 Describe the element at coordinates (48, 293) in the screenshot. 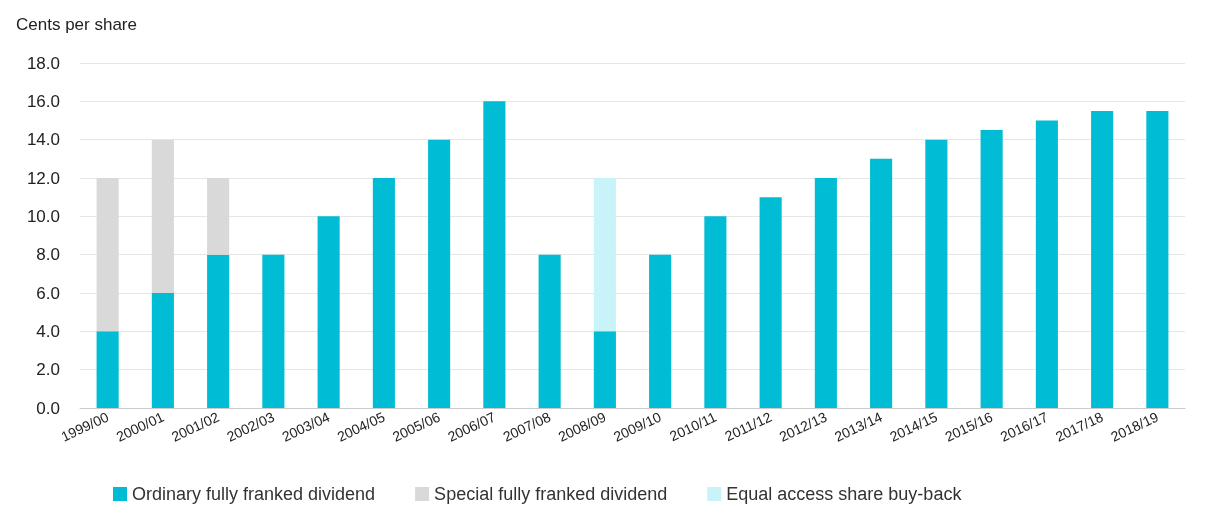

I see `y-tick-label: 6.0` at that location.